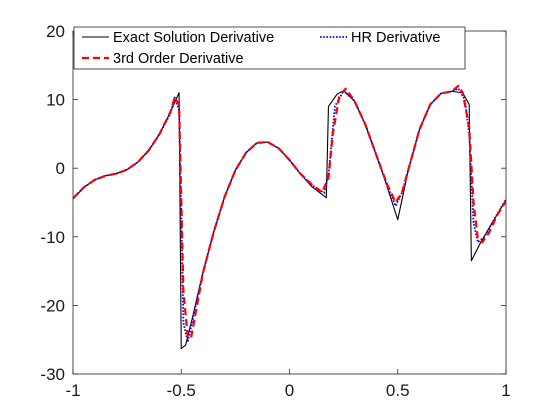  I want to click on legend-label-2: HR Derivative, so click(395, 38).